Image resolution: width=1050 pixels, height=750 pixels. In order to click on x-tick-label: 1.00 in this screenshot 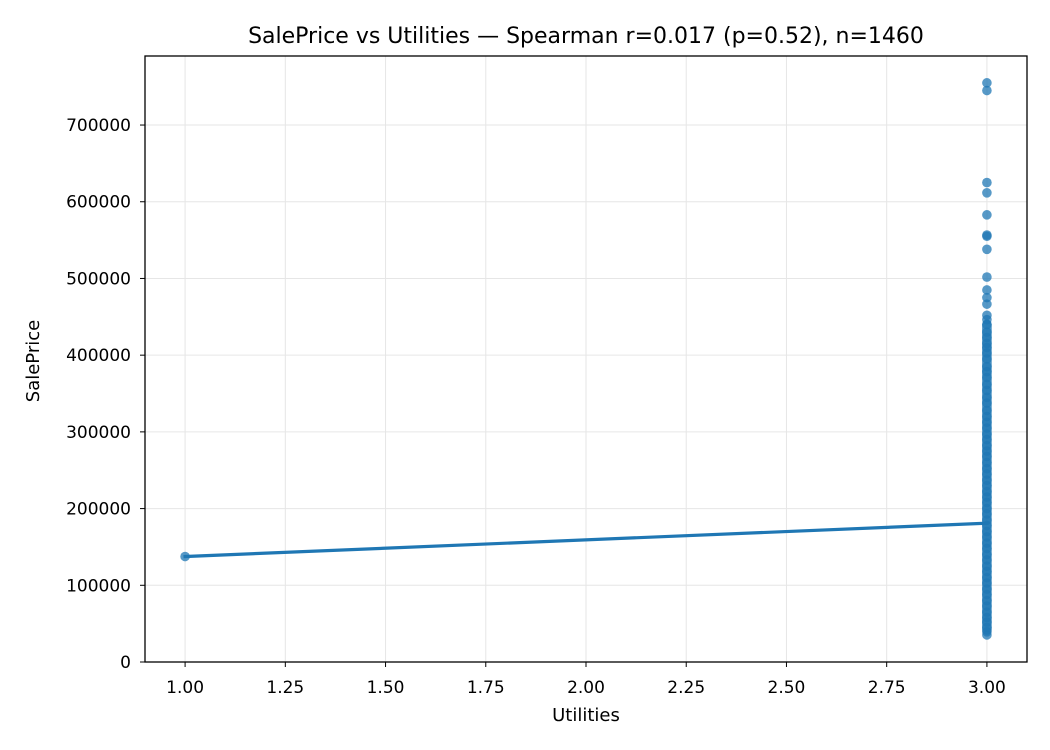, I will do `click(185, 688)`.